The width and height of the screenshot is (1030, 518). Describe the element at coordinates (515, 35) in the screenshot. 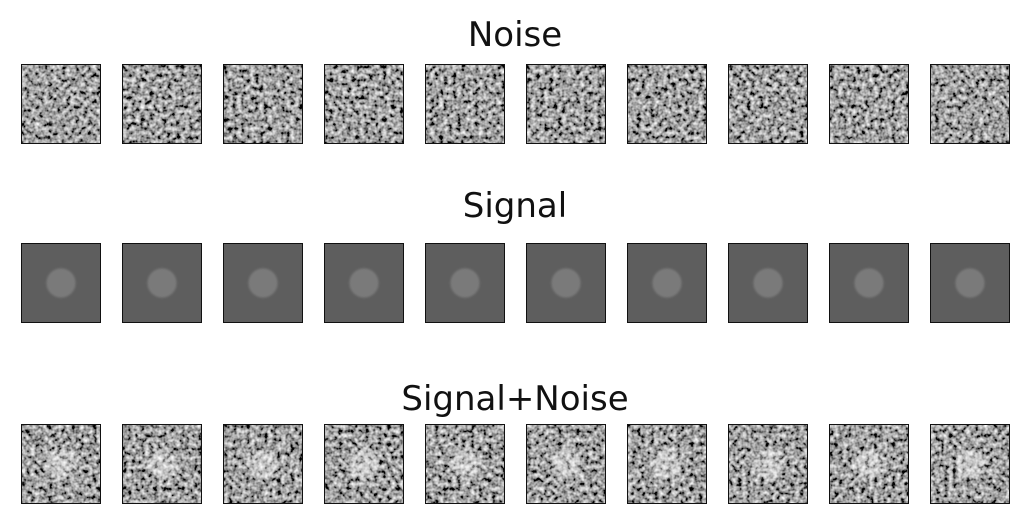

I see `noise-title: Noise` at that location.